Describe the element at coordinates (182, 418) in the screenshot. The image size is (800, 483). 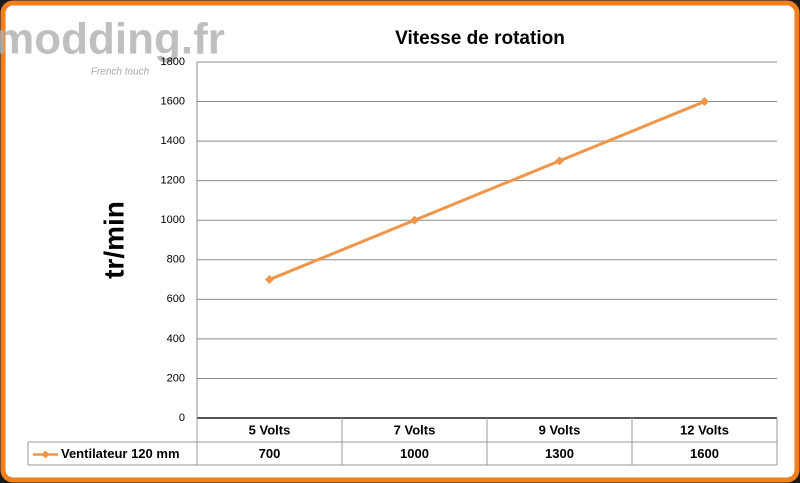
I see `y-tick-label: 0` at that location.